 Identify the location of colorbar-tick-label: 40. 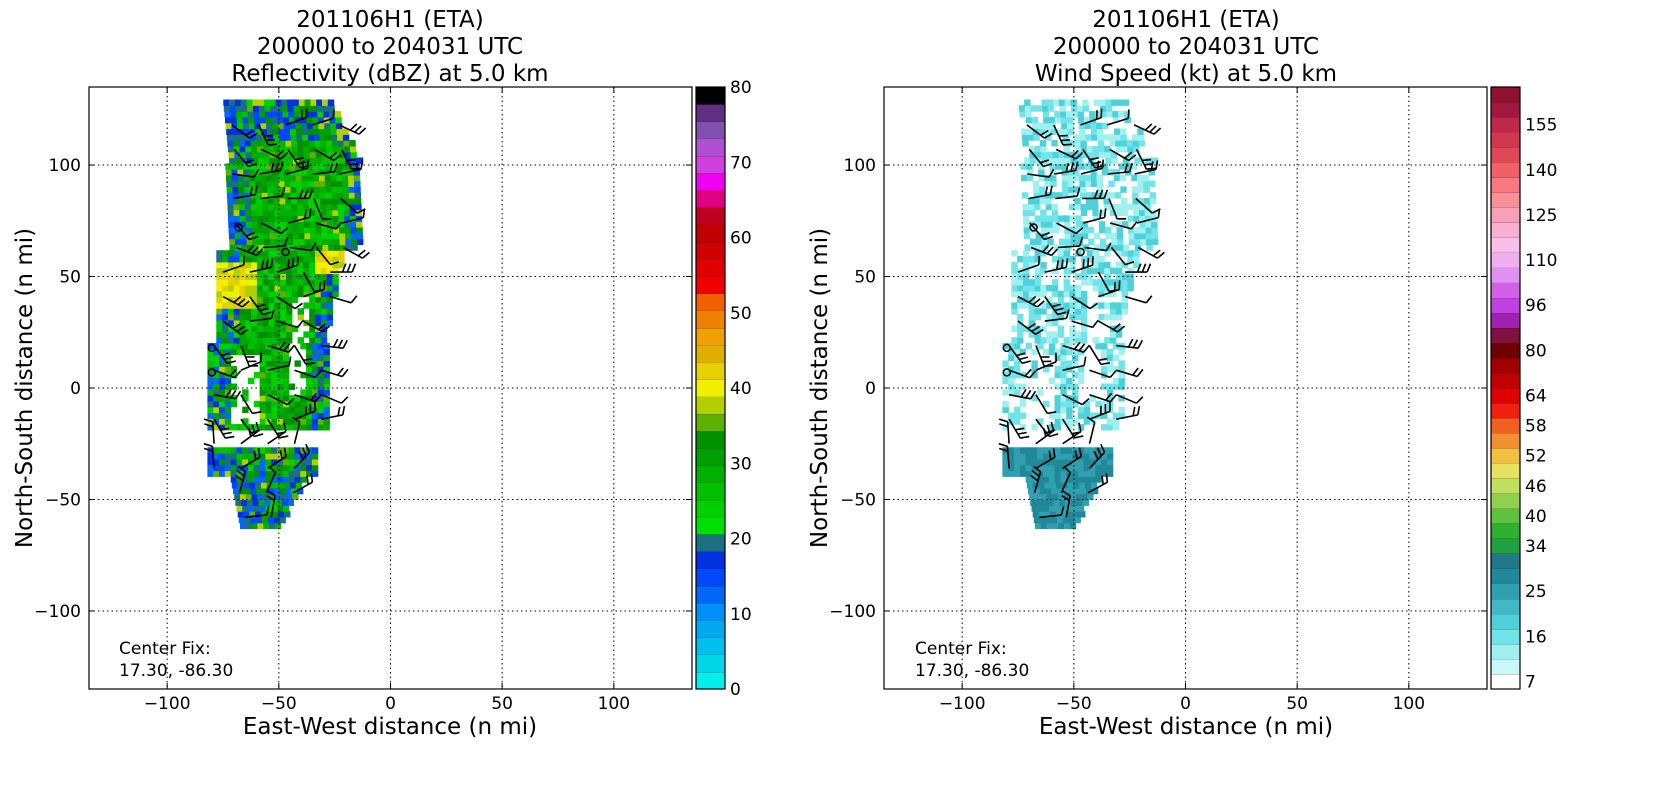
(1536, 517).